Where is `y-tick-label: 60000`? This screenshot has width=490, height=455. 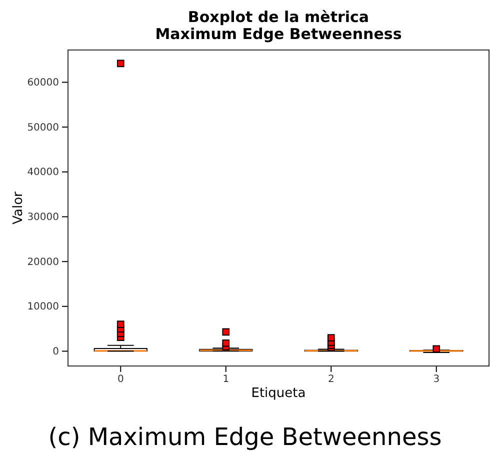 y-tick-label: 60000 is located at coordinates (43, 82).